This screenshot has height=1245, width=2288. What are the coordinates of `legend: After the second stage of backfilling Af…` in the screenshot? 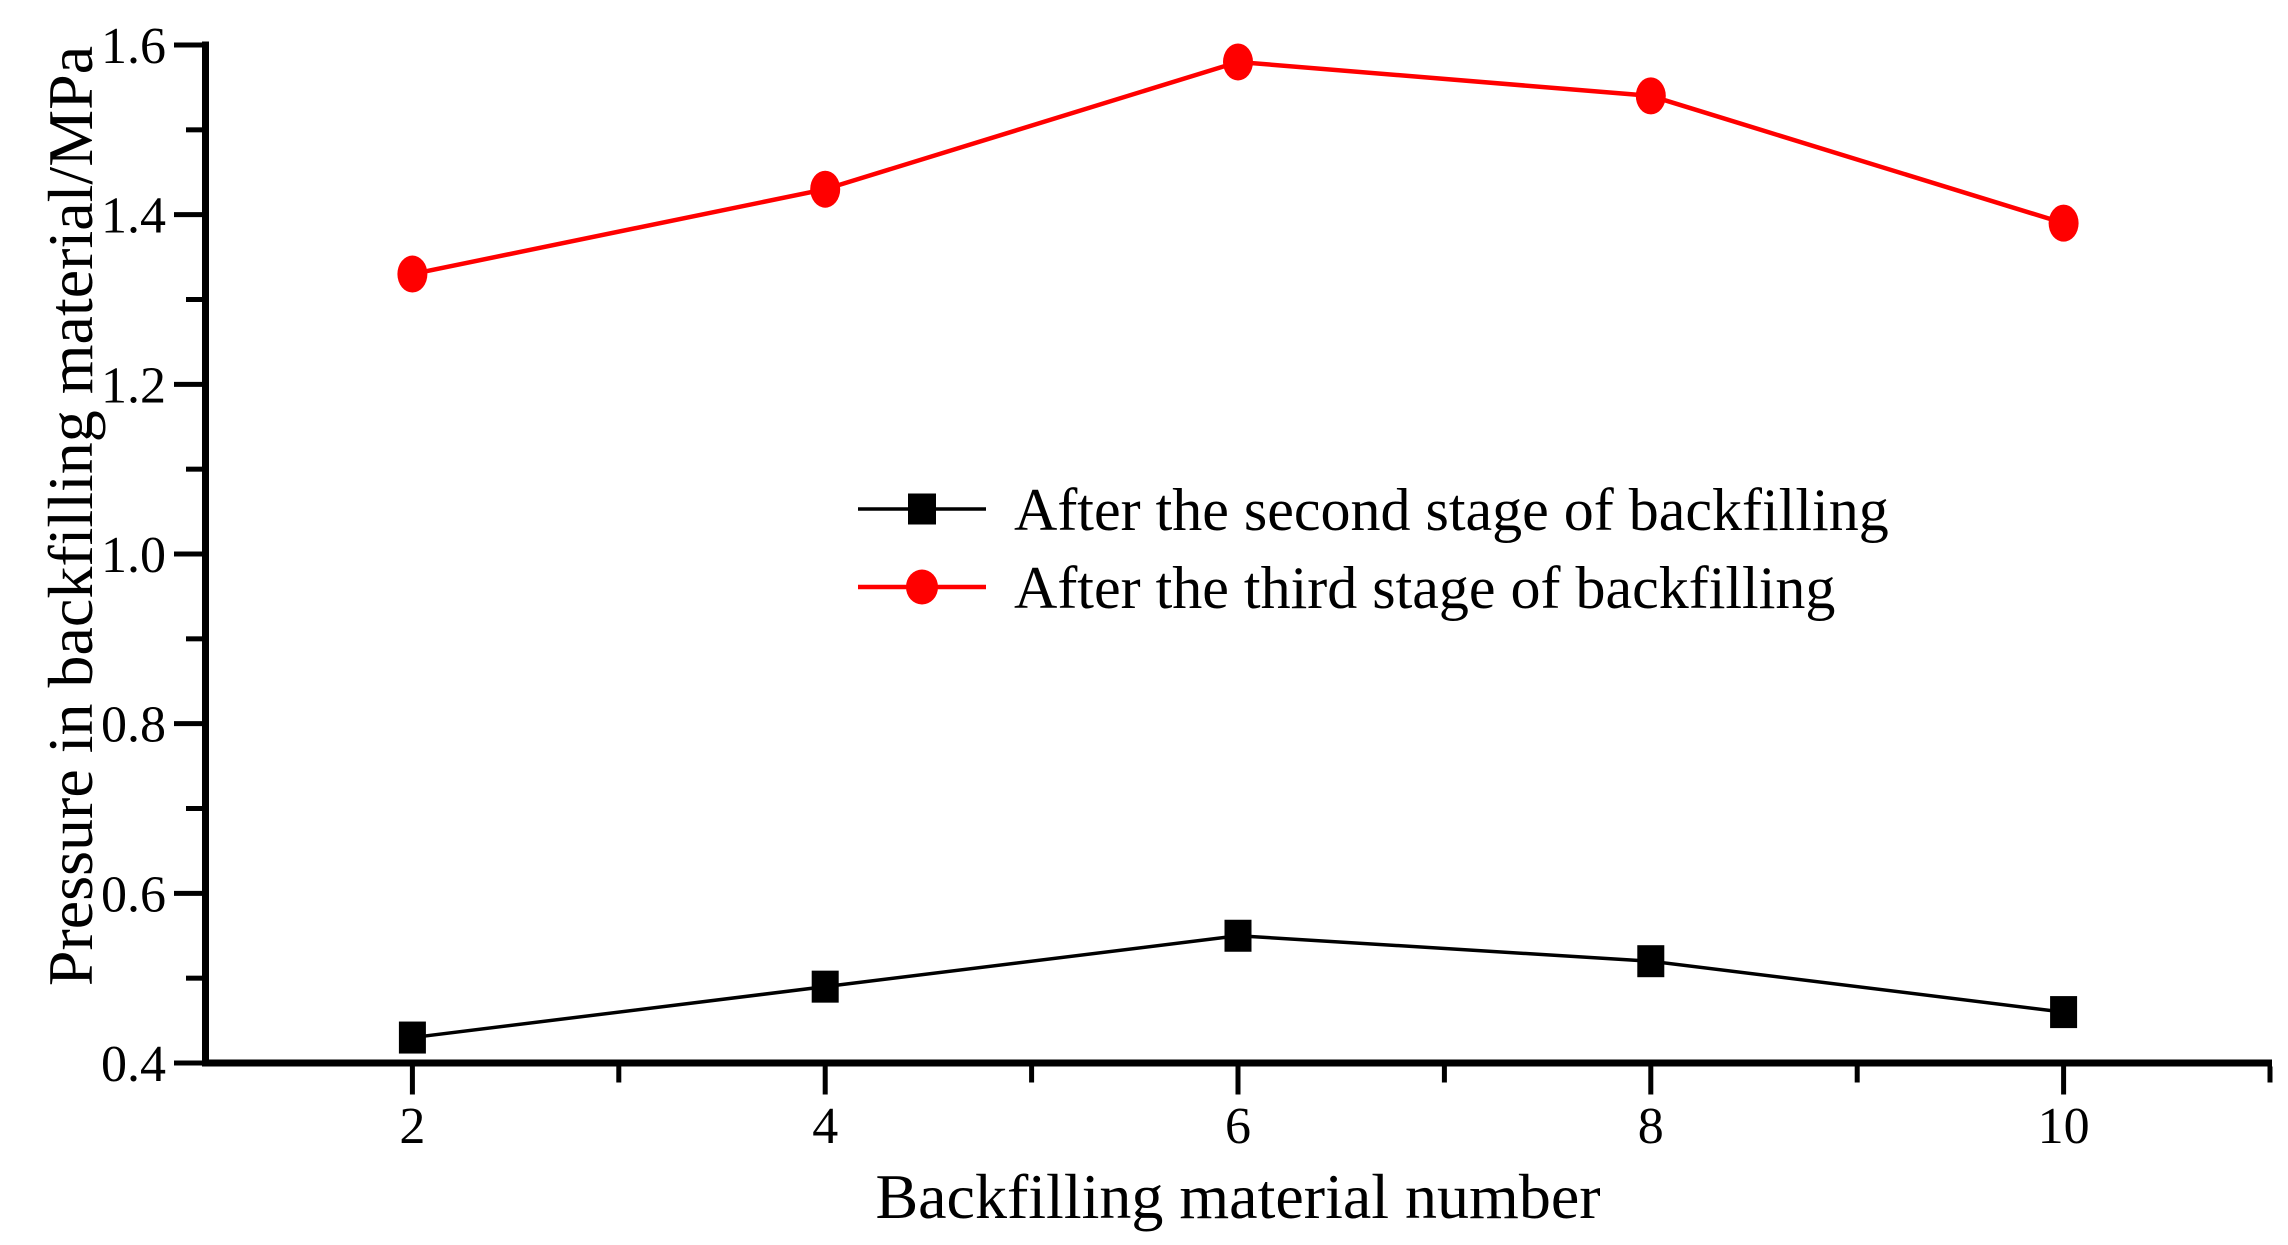 It's located at (1373, 549).